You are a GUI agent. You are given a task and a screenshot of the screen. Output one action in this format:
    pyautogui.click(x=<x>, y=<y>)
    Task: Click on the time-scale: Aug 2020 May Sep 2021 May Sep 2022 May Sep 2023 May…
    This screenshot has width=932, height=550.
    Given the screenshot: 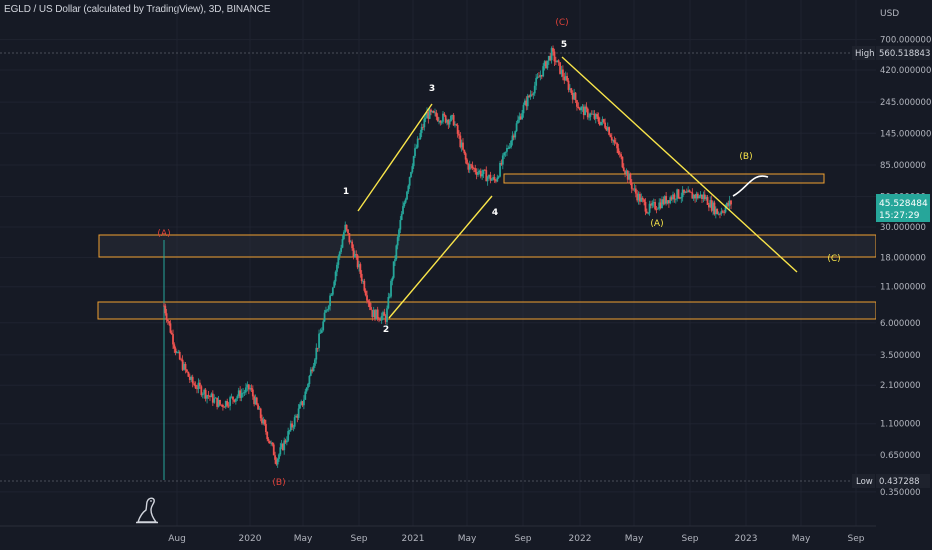 What is the action you would take?
    pyautogui.click(x=438, y=534)
    